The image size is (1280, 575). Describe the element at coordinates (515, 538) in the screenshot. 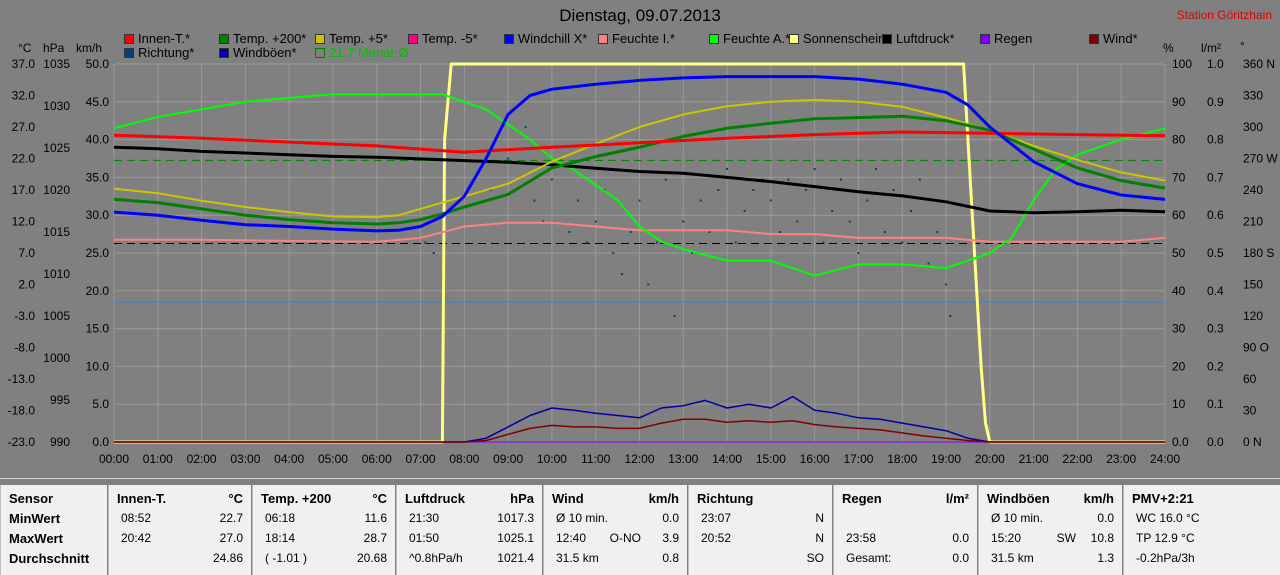

I see `stats-cell-value: 1025.1` at that location.